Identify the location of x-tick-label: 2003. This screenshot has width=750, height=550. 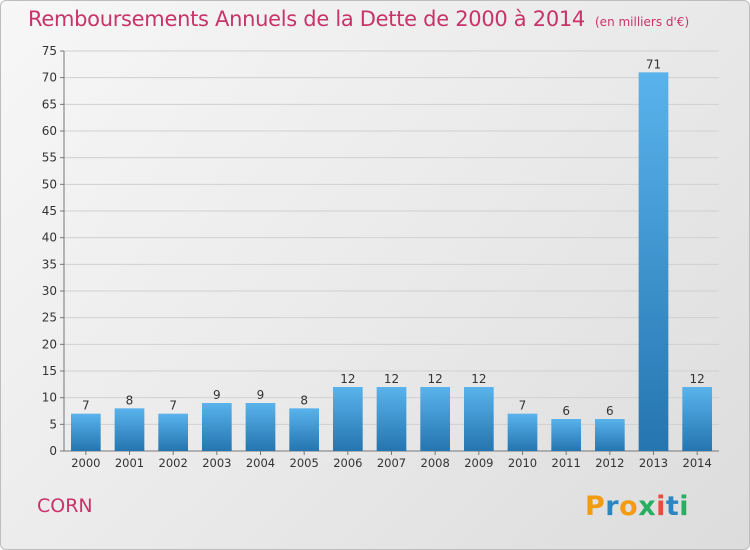
(216, 463).